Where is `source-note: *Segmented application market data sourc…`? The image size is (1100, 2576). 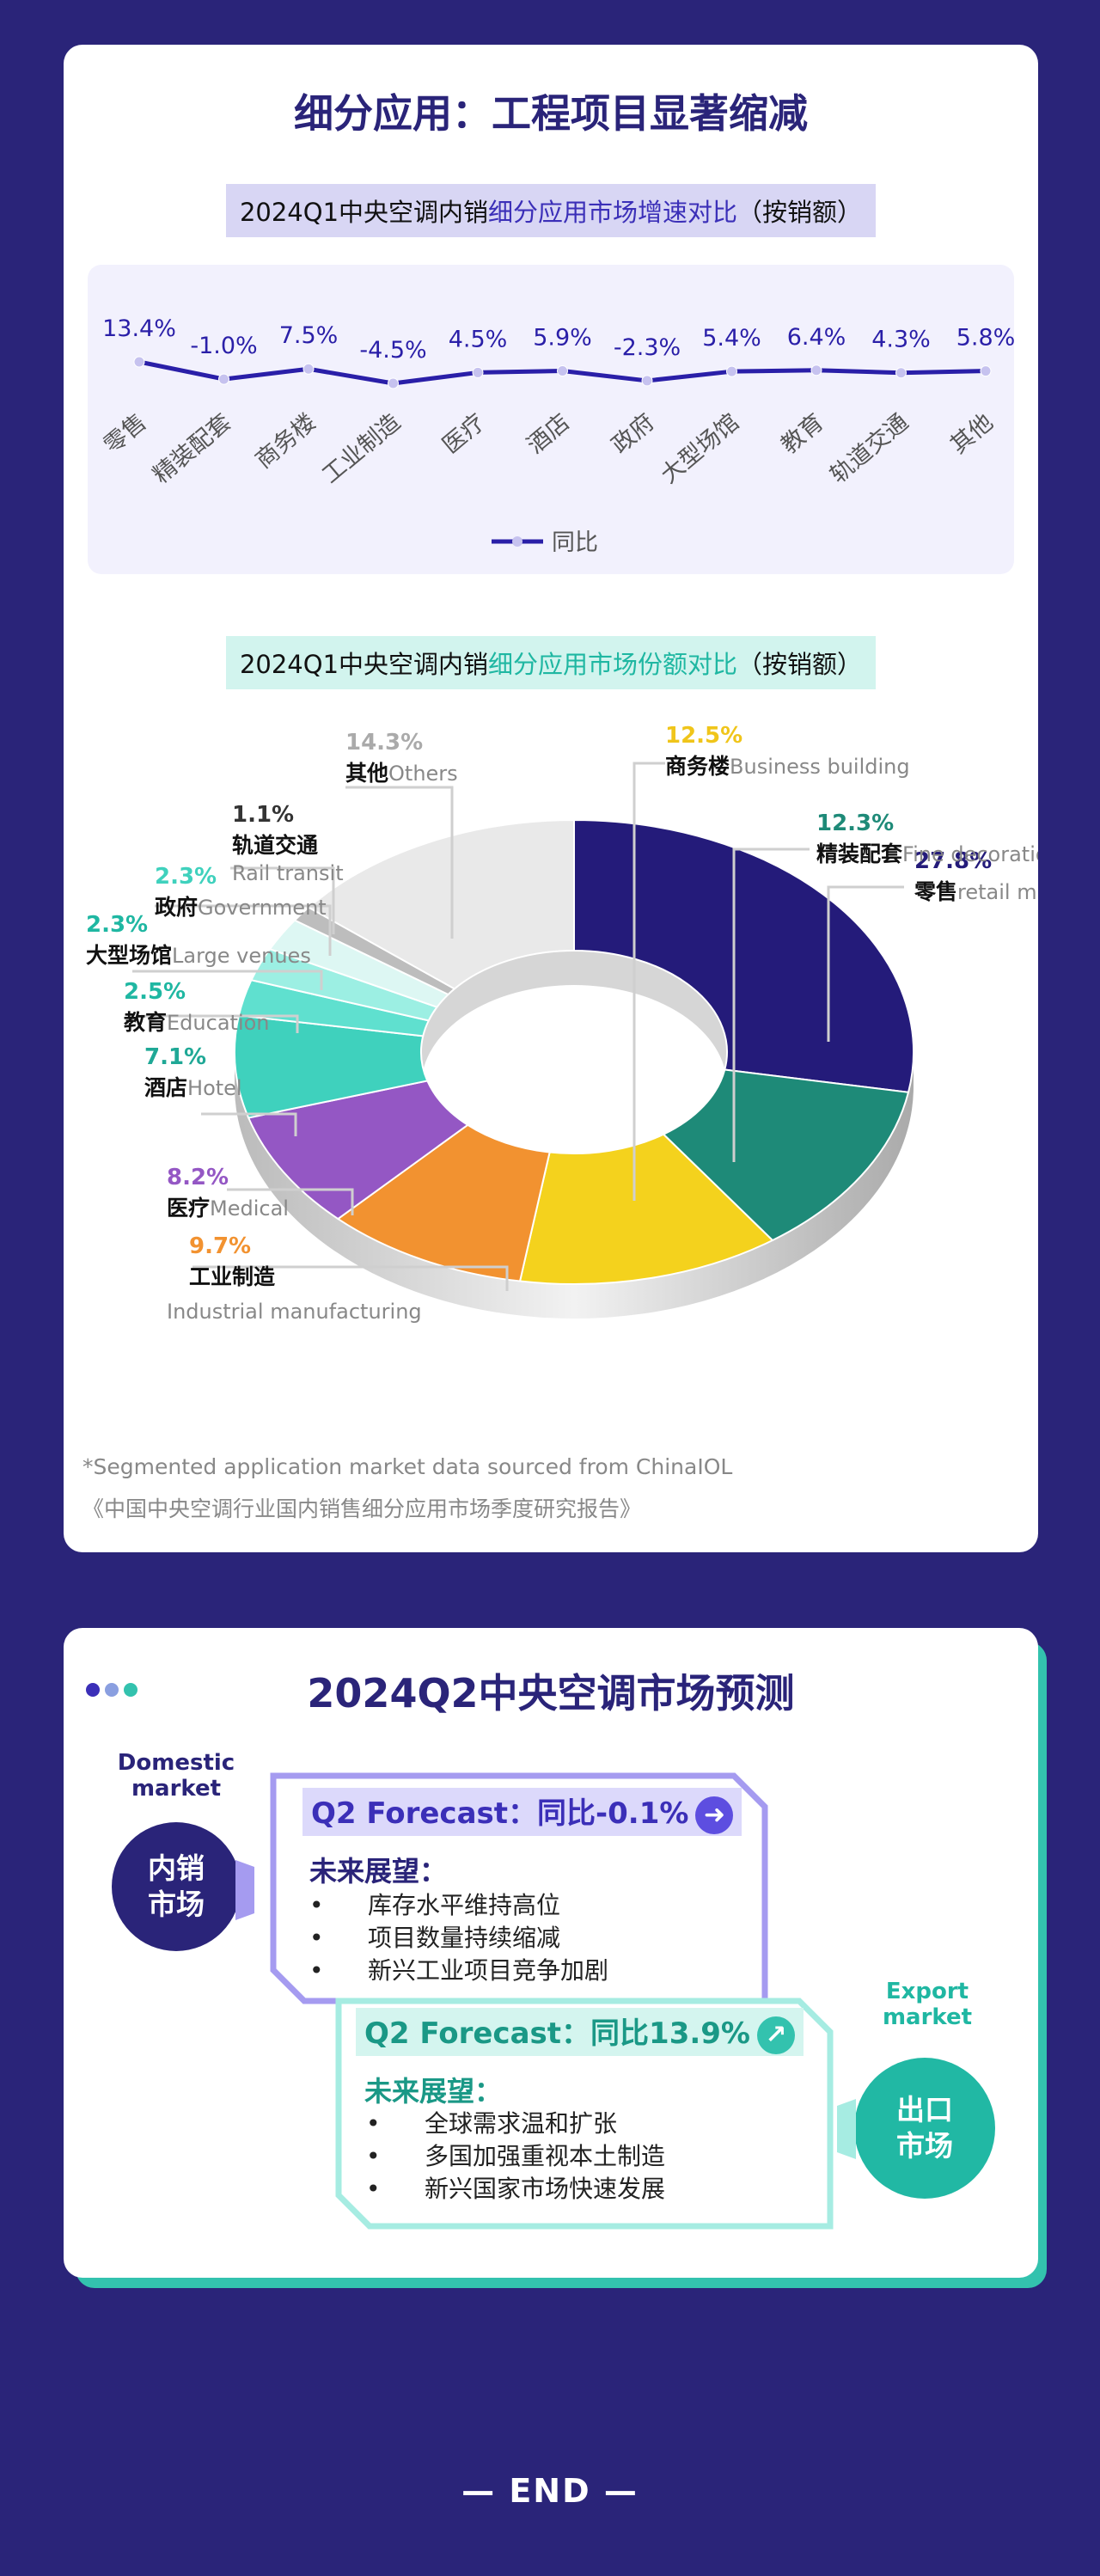
source-note: *Segmented application market data sourc… is located at coordinates (407, 1466).